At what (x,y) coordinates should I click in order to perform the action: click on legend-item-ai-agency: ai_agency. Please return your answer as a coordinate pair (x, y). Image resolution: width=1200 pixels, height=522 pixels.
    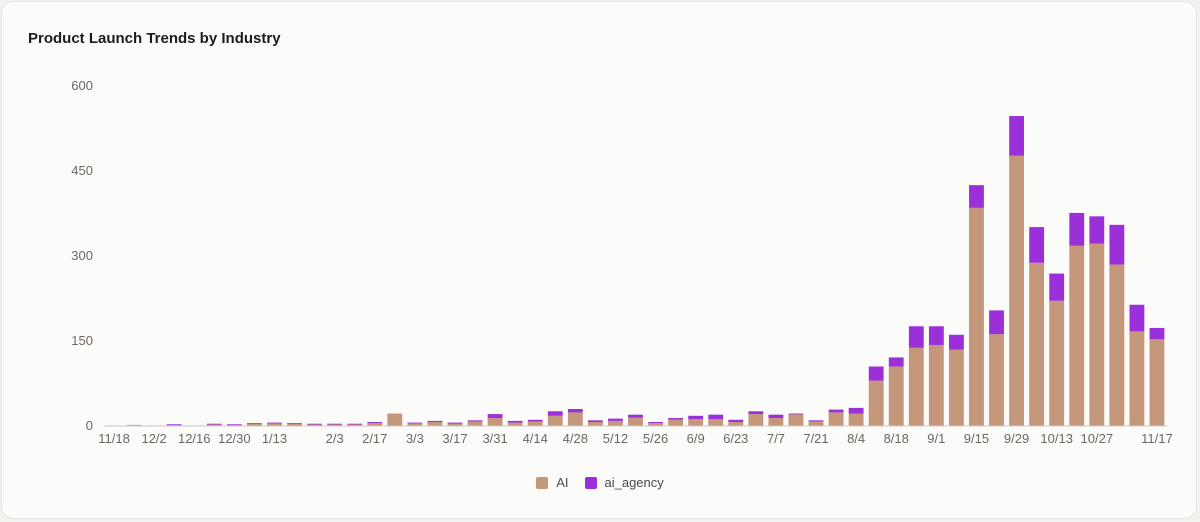
    Looking at the image, I should click on (624, 482).